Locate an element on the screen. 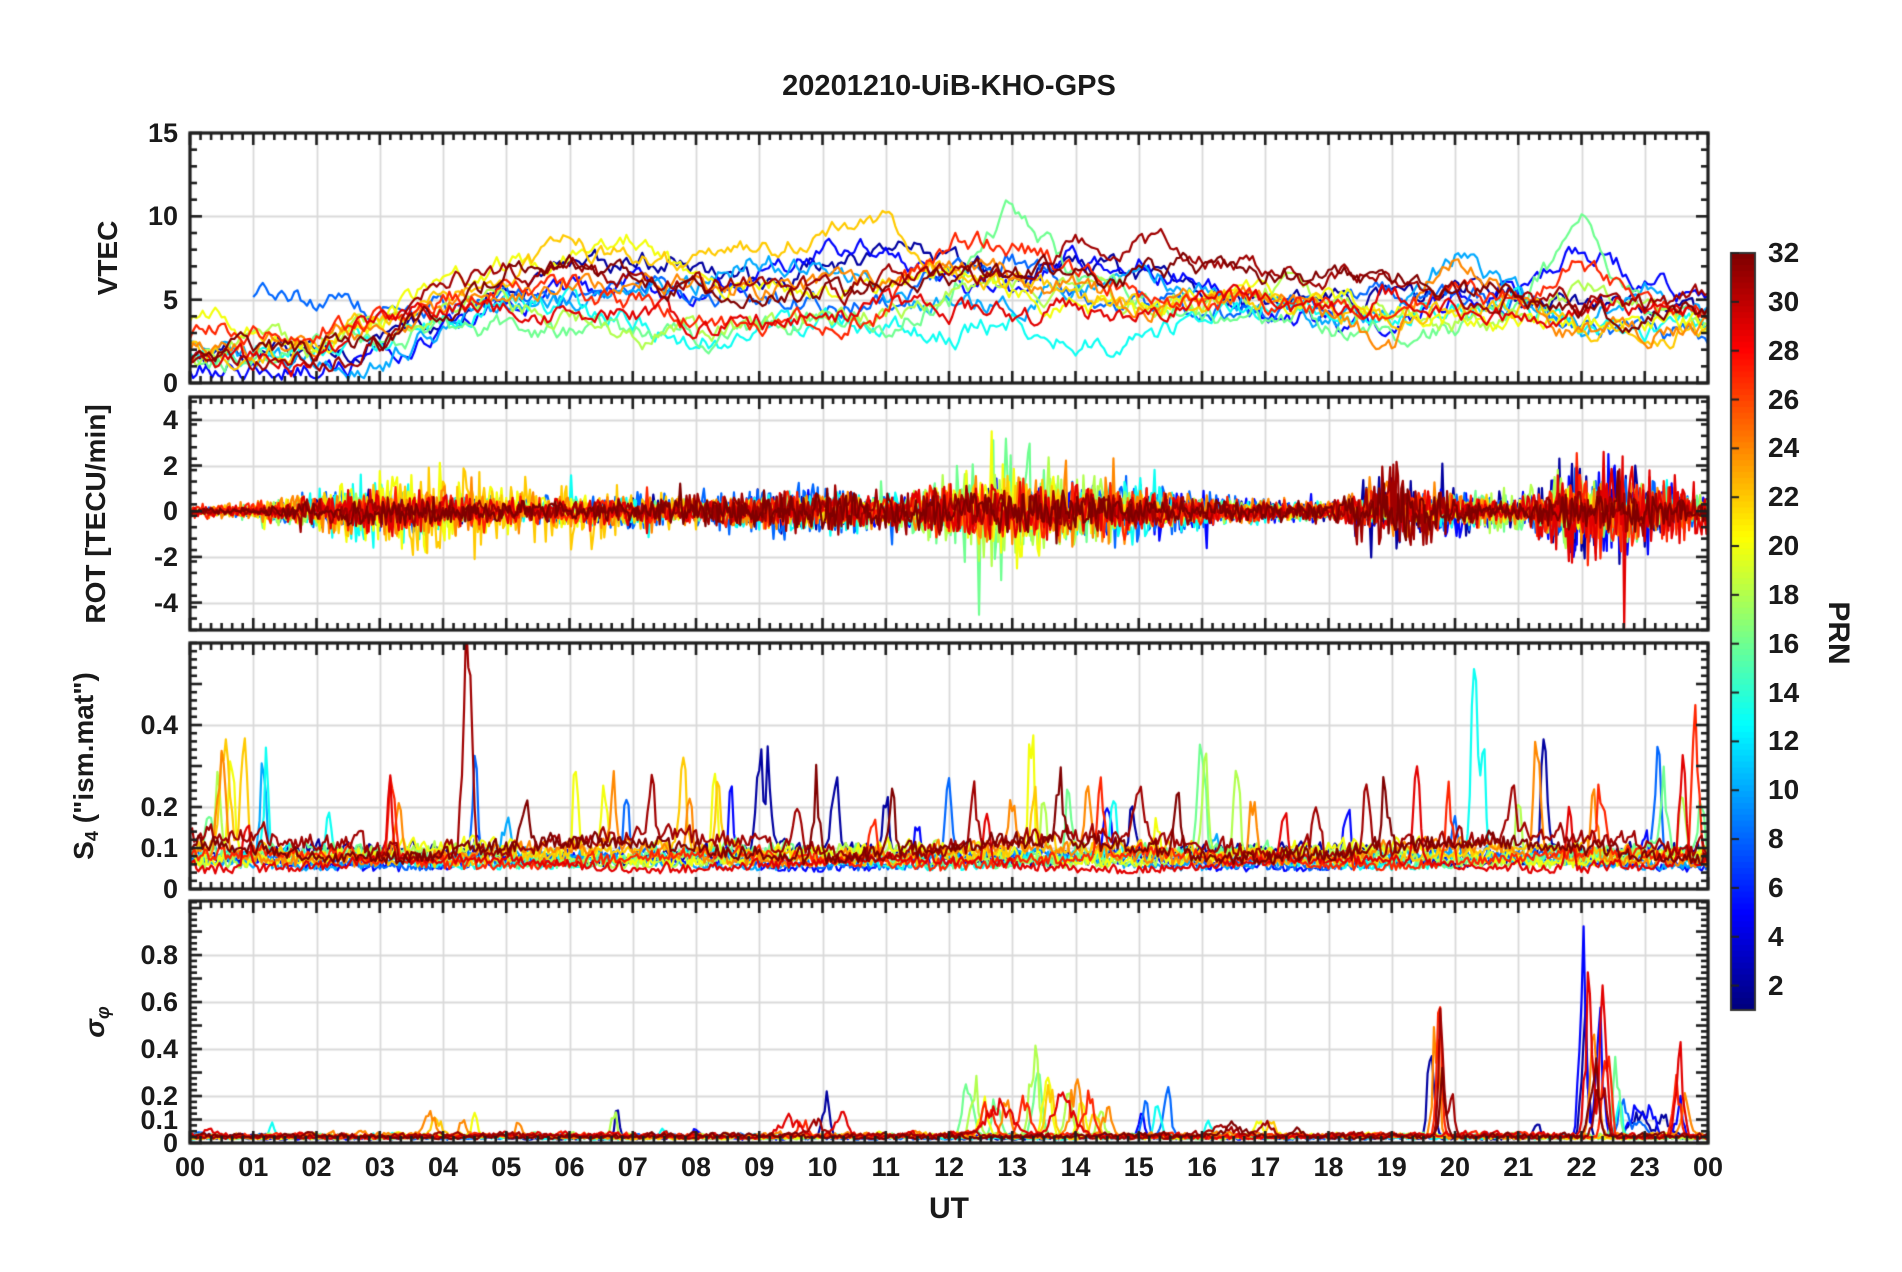 The width and height of the screenshot is (1902, 1272). x-tick-label: 14 is located at coordinates (1075, 1167).